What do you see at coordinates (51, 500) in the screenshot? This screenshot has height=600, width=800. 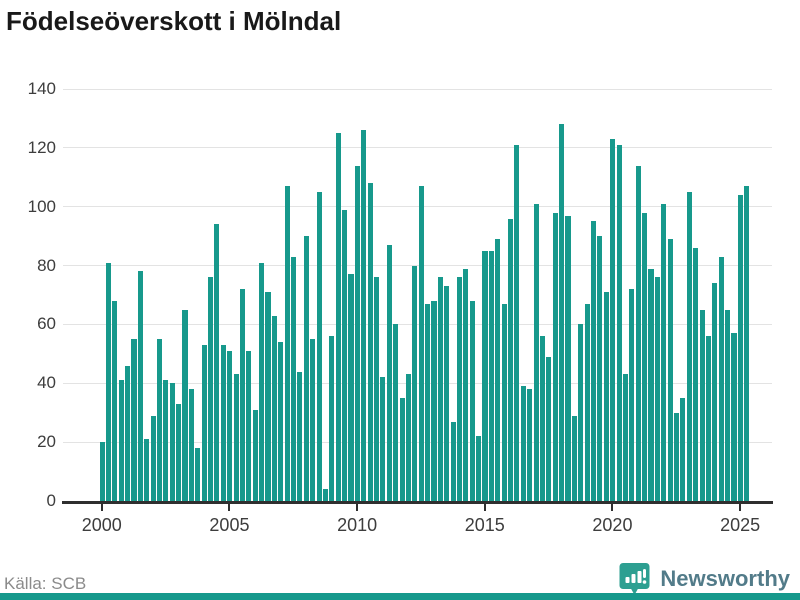 I see `y-tick-label-0: 0` at bounding box center [51, 500].